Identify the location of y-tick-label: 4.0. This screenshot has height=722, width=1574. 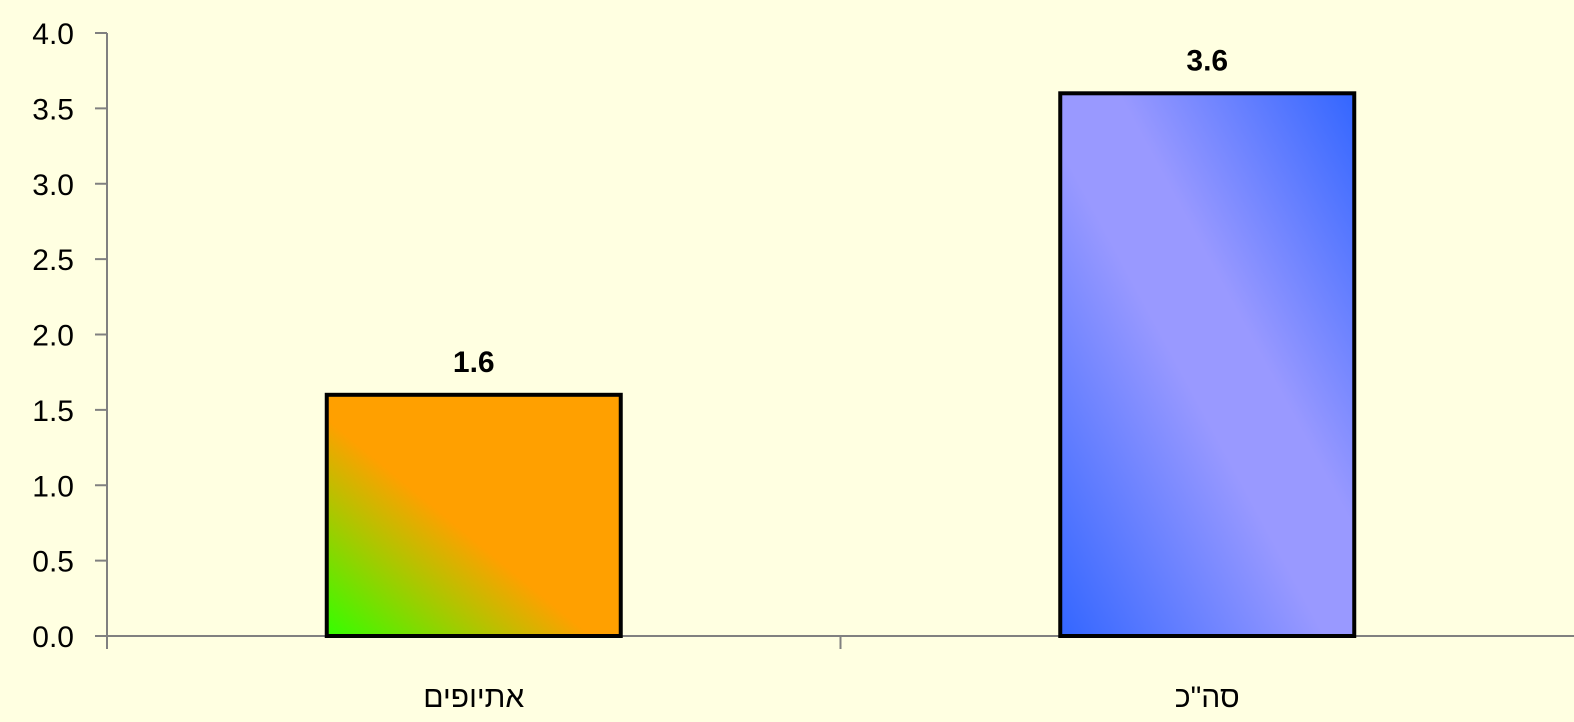
(53, 34).